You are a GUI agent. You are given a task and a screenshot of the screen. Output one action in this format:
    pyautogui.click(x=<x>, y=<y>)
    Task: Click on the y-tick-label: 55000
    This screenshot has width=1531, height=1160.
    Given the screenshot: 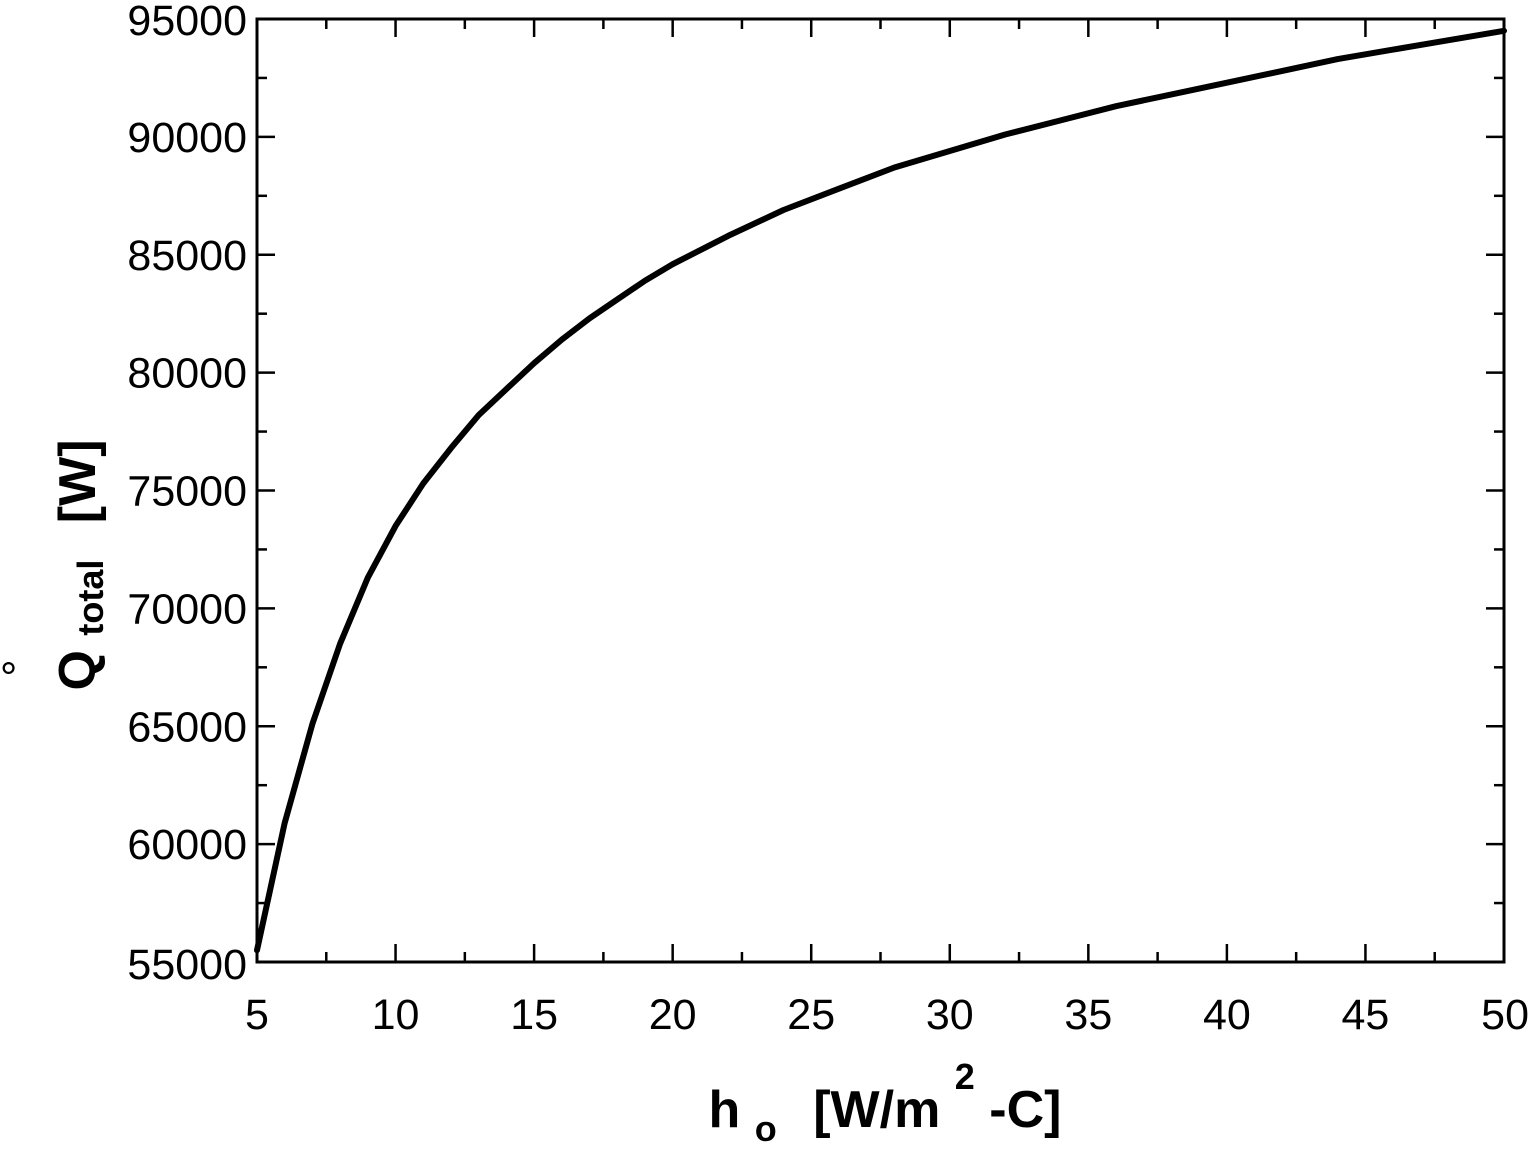 What is the action you would take?
    pyautogui.click(x=187, y=965)
    